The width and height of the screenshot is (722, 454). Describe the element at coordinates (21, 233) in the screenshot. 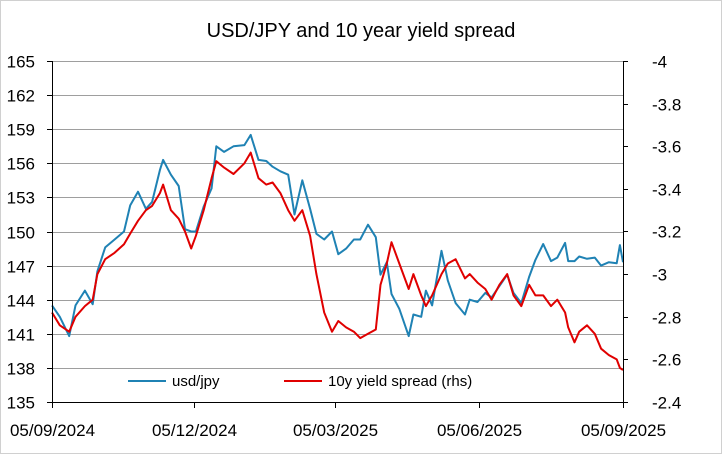

I see `y-left-tick-label: 150` at that location.